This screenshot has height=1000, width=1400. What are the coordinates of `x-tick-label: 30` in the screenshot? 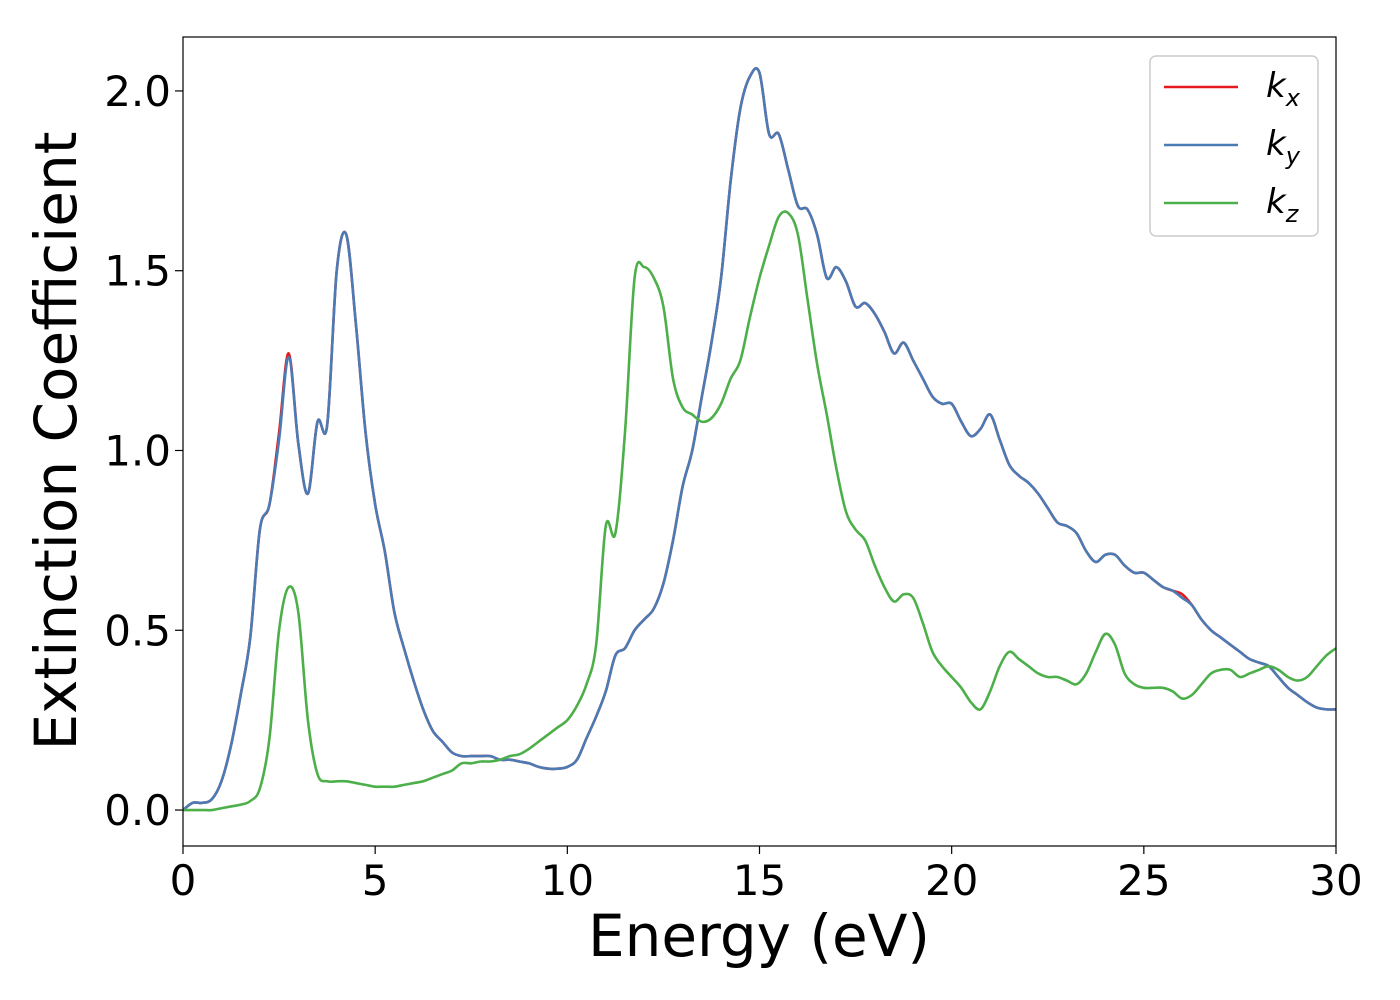 It's located at (1335, 880).